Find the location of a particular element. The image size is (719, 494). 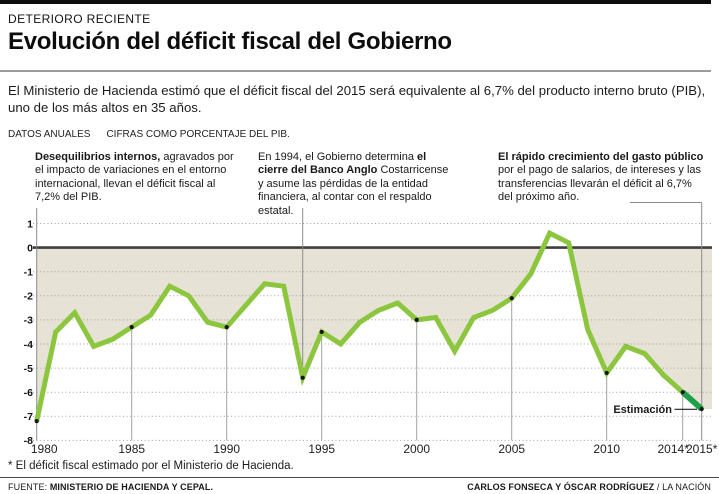

svg-text: -8 is located at coordinates (28, 441).